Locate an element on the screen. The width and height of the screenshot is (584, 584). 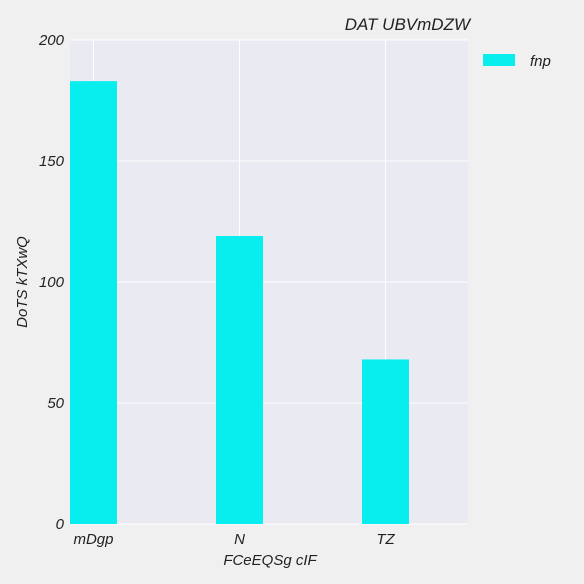
y-tick-label: 200 is located at coordinates (51, 40).